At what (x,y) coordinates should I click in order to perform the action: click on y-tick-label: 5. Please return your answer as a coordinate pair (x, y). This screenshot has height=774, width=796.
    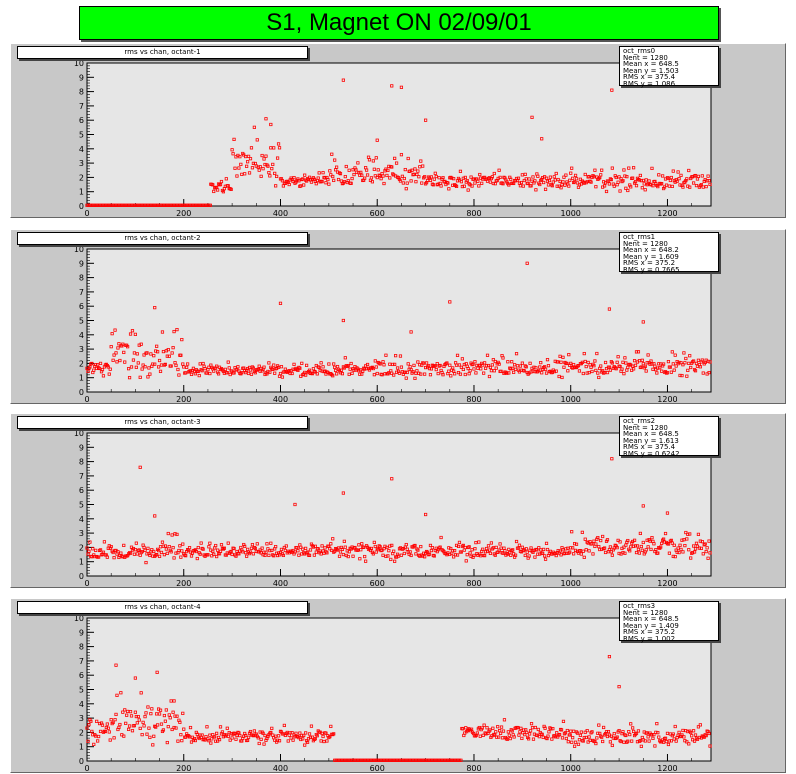
    Looking at the image, I should click on (81, 505).